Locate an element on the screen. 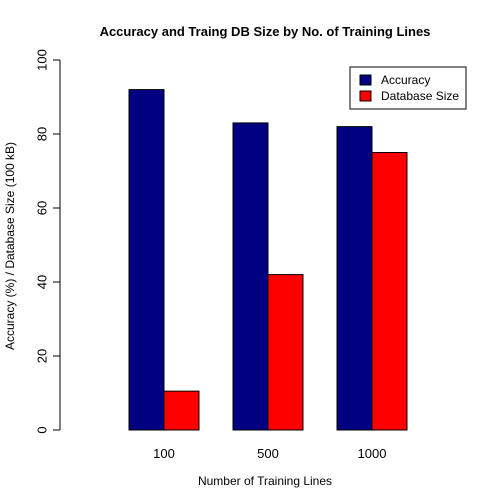 The height and width of the screenshot is (504, 504). legend-box is located at coordinates (408, 88).